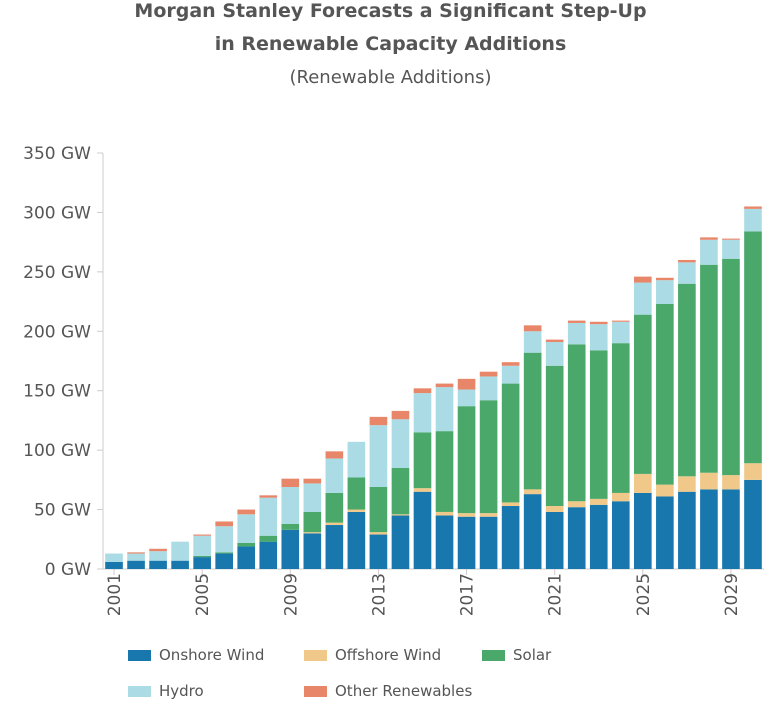 The image size is (781, 708). Describe the element at coordinates (732, 594) in the screenshot. I see `x-tick-label: 2029` at that location.